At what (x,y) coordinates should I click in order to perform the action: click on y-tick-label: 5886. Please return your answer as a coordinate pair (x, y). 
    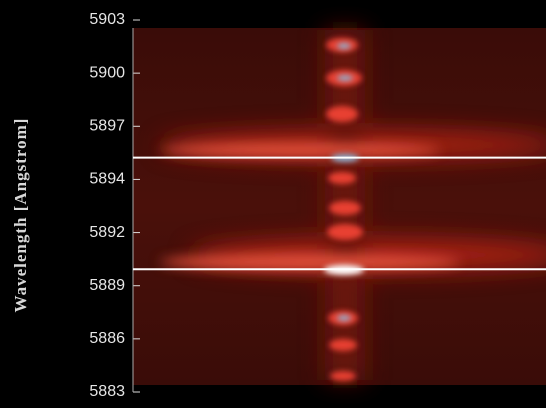
    Looking at the image, I should click on (107, 338).